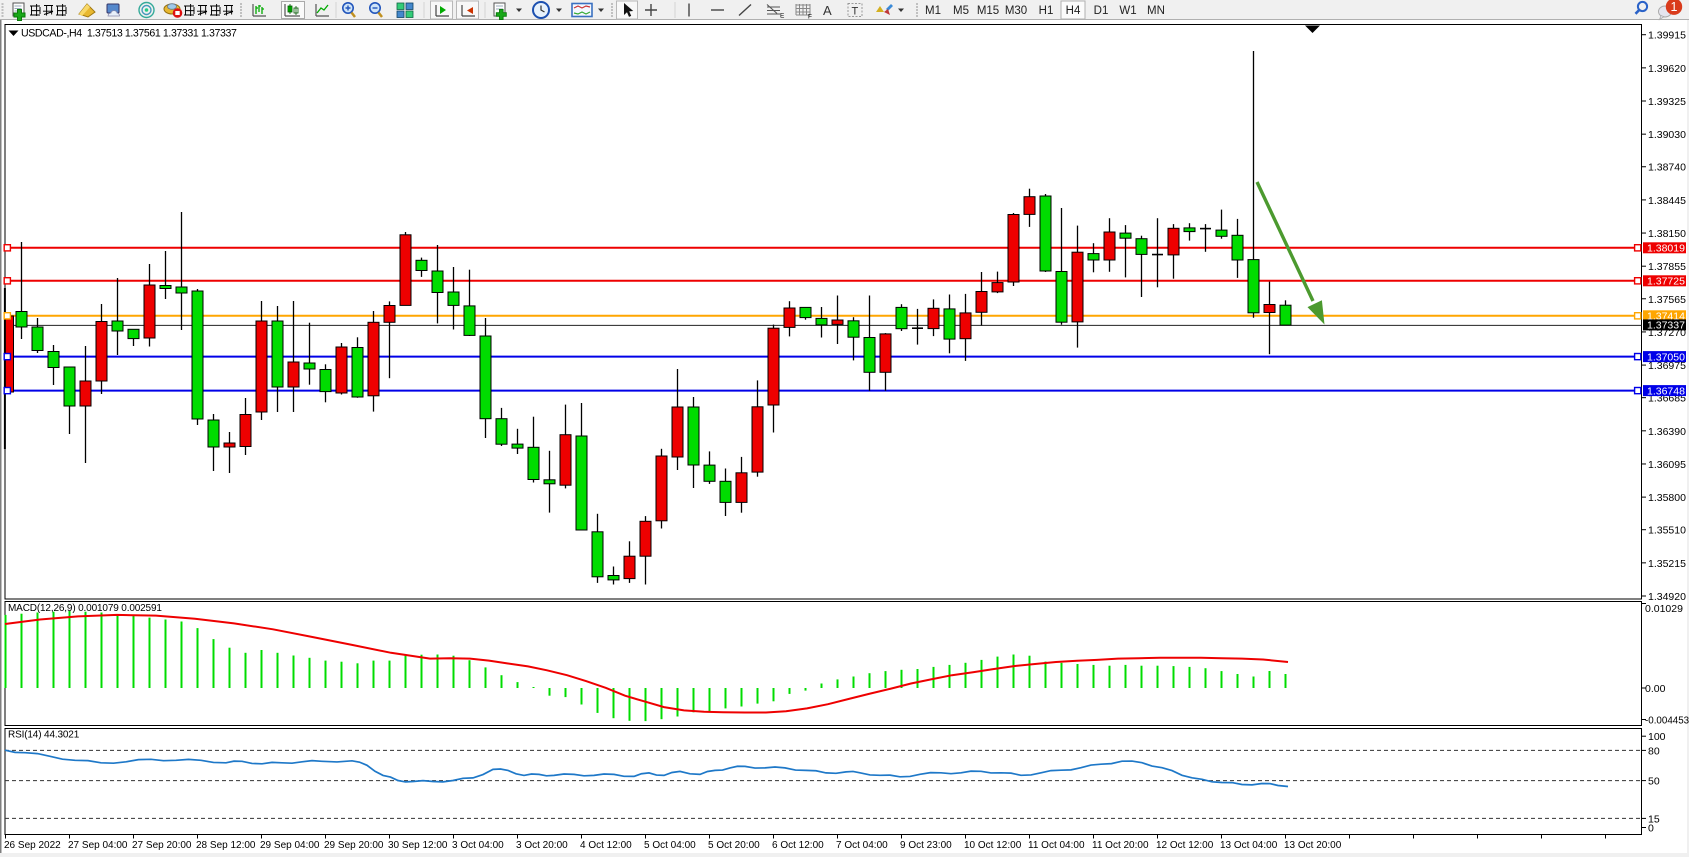 The width and height of the screenshot is (1689, 857). I want to click on svg-text: M5, so click(961, 11).